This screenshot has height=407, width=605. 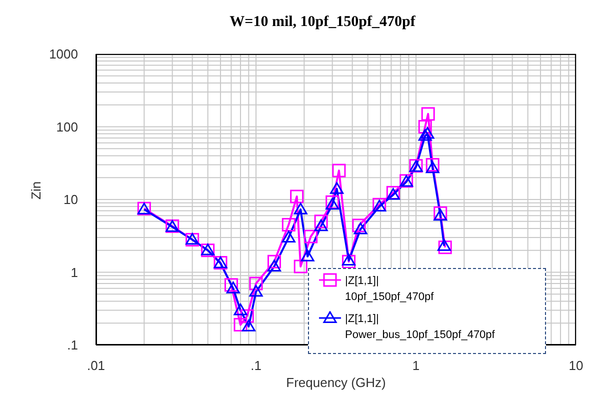 What do you see at coordinates (322, 22) in the screenshot?
I see `chart-title: W=10 mil, 10pf_150pf_470pf` at bounding box center [322, 22].